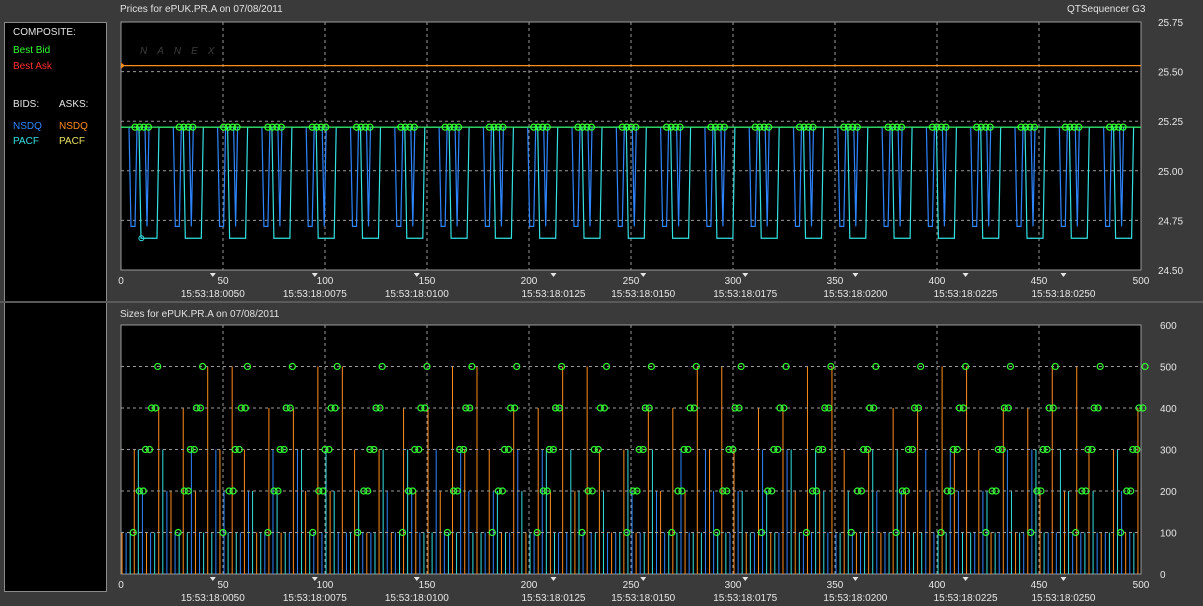 The image size is (1203, 606). I want to click on price-chart-title: Prices for ePUK.PR.A on 07/08/2011, so click(201, 9).